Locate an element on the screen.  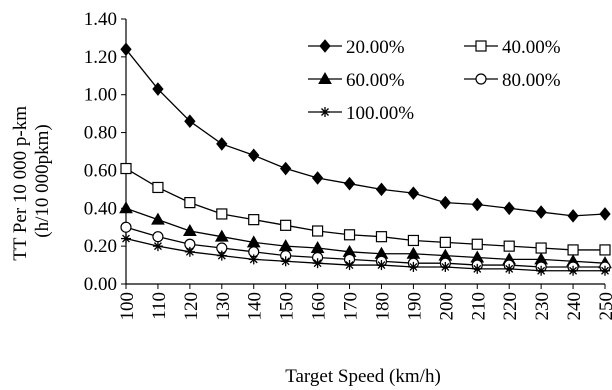
x-tick-label: 200 is located at coordinates (446, 306).